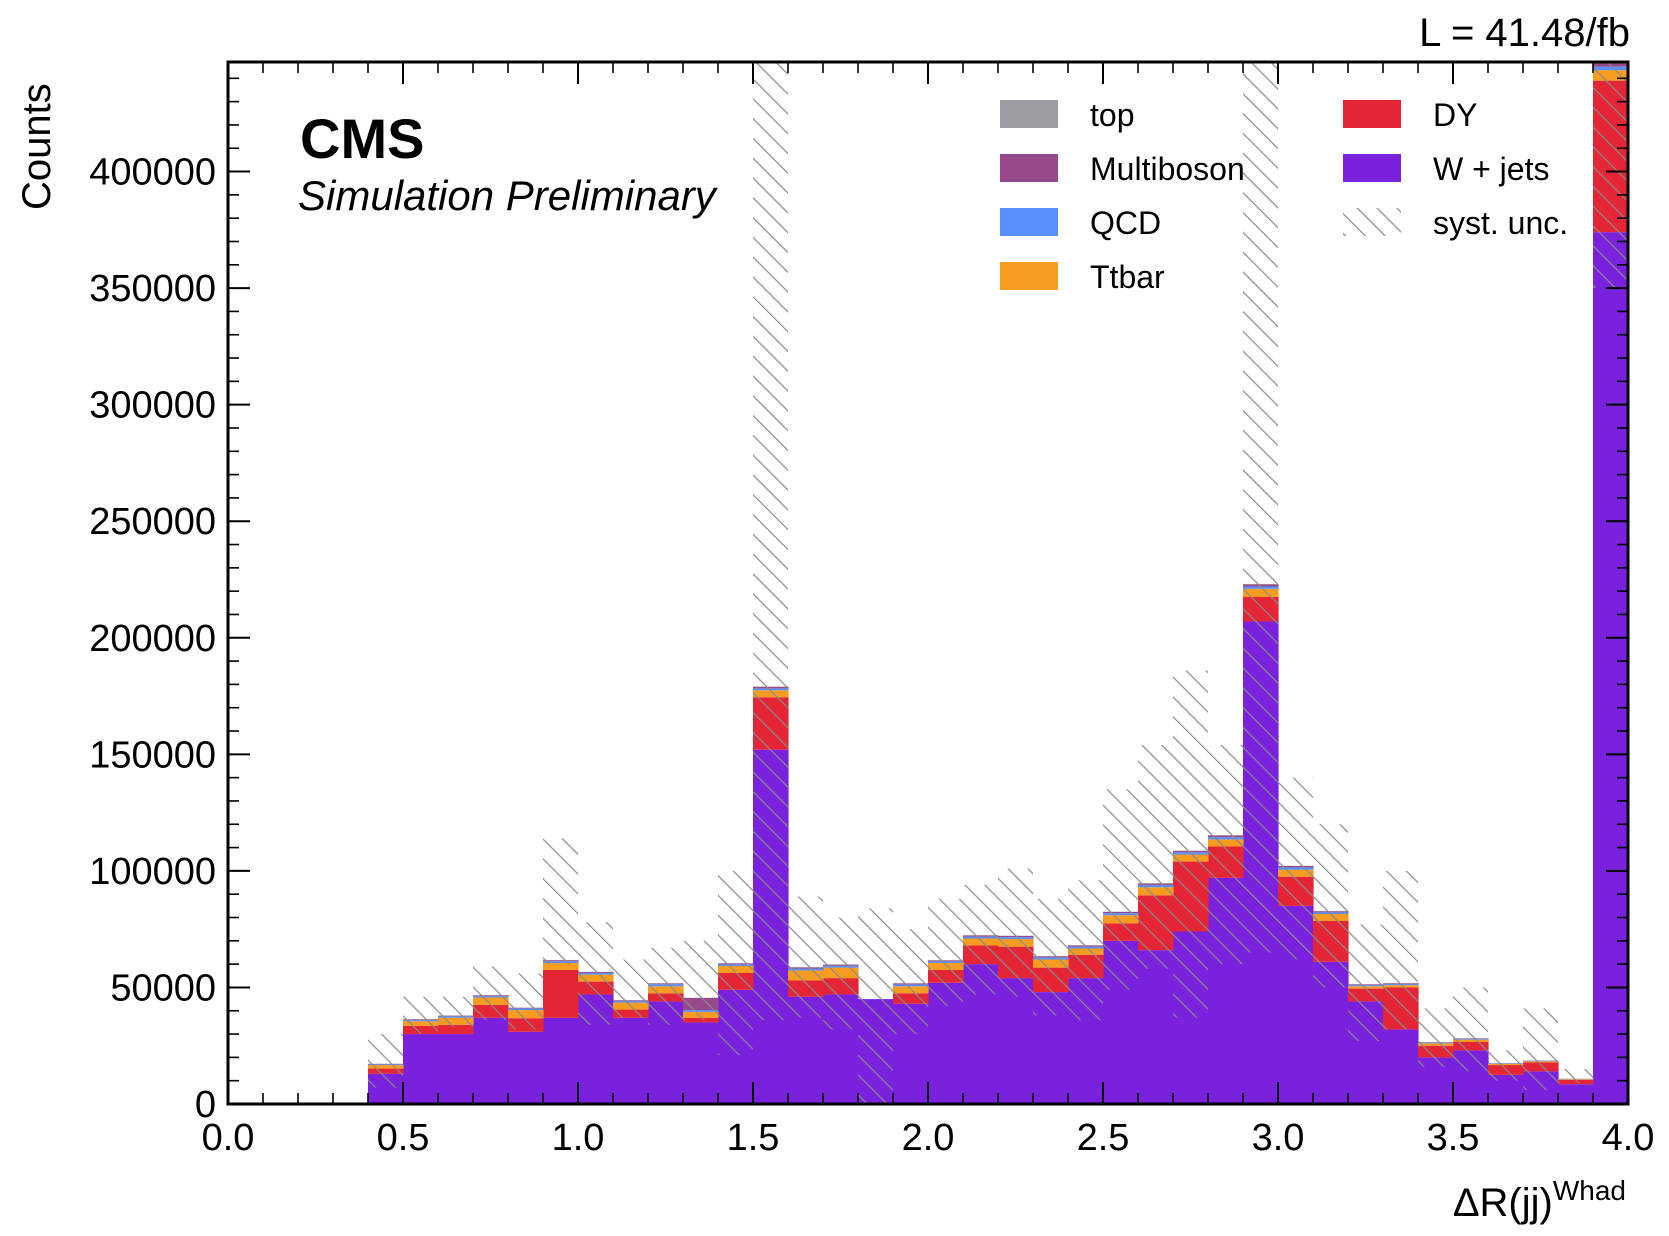  I want to click on legend-label-dy: DY, so click(1455, 115).